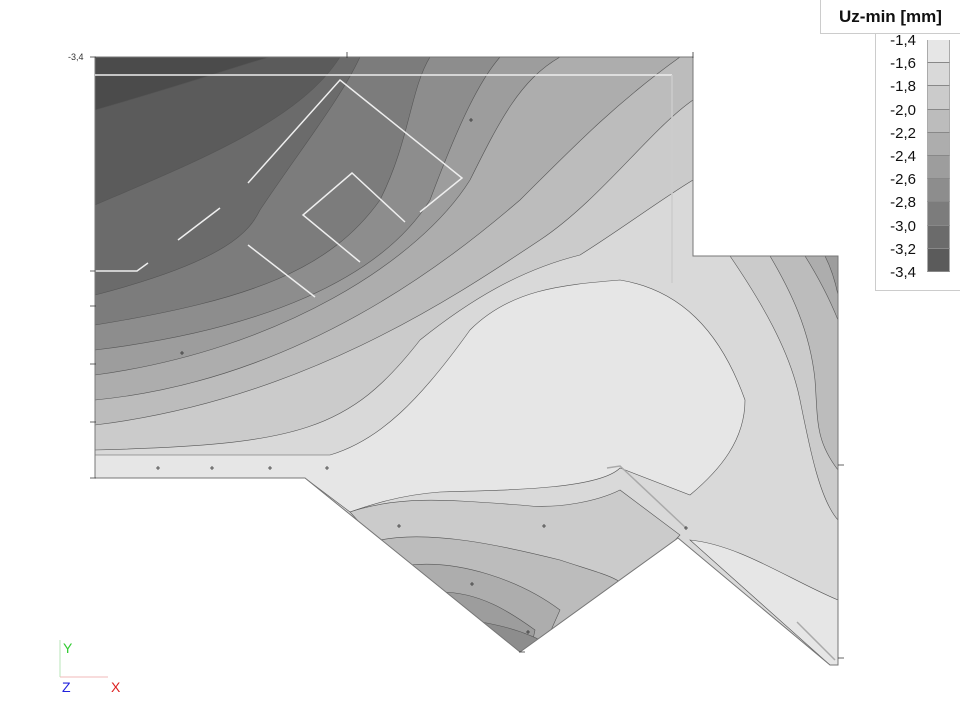 This screenshot has height=720, width=960. What do you see at coordinates (903, 40) in the screenshot?
I see `legend-level-label: -1,4` at bounding box center [903, 40].